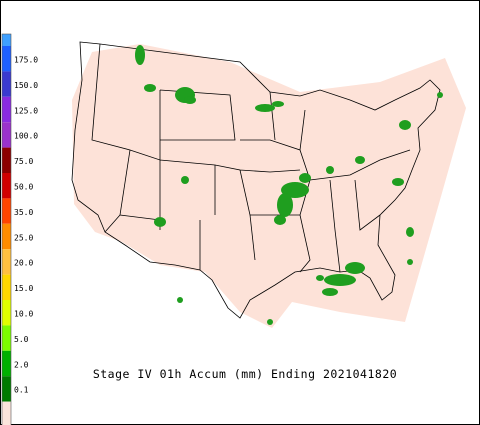  Describe the element at coordinates (21, 390) in the screenshot. I see `colorbar-label: 0.1` at that location.